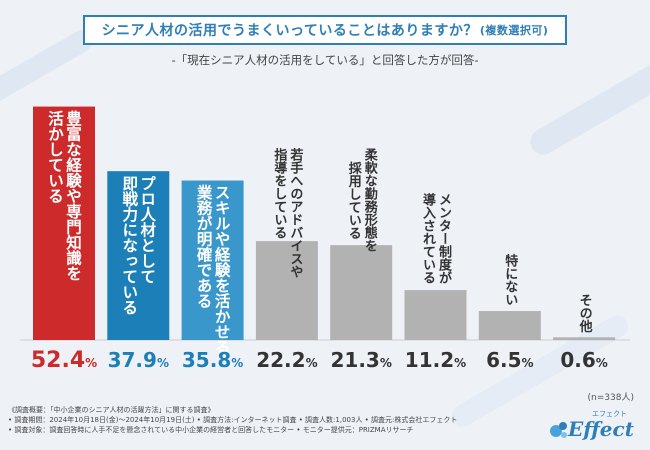 This screenshot has height=450, width=650. What do you see at coordinates (279, 193) in the screenshot?
I see `bar-label-4: 指導をしている` at bounding box center [279, 193].